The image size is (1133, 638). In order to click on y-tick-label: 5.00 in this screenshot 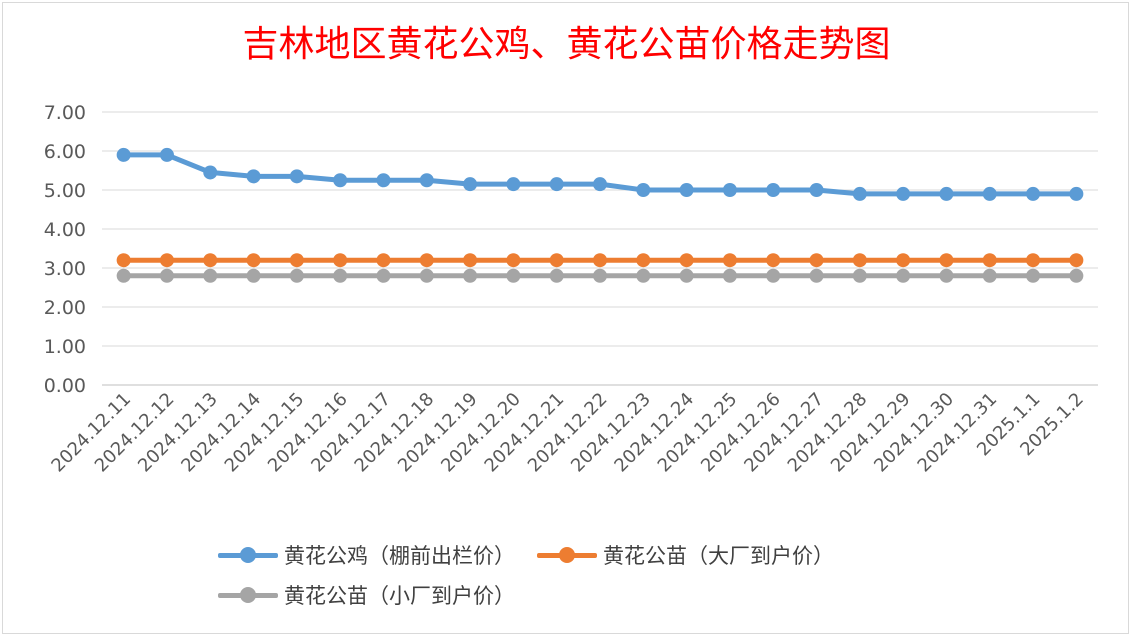, I will do `click(65, 191)`.